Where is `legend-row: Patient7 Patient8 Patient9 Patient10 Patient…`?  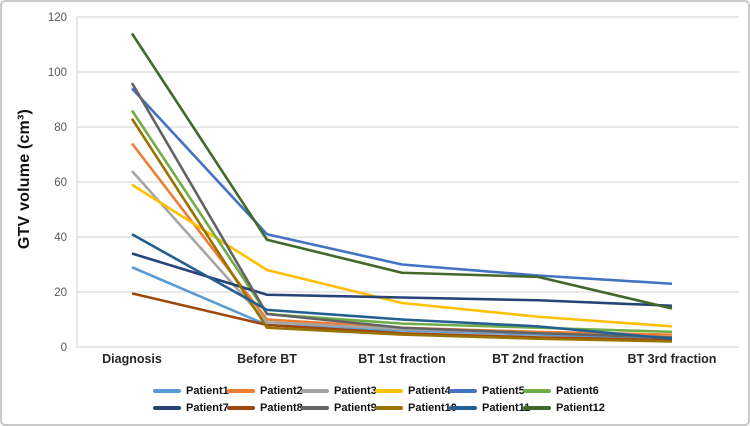 legend-row: Patient7 Patient8 Patient9 Patient10 Patient… is located at coordinates (379, 408).